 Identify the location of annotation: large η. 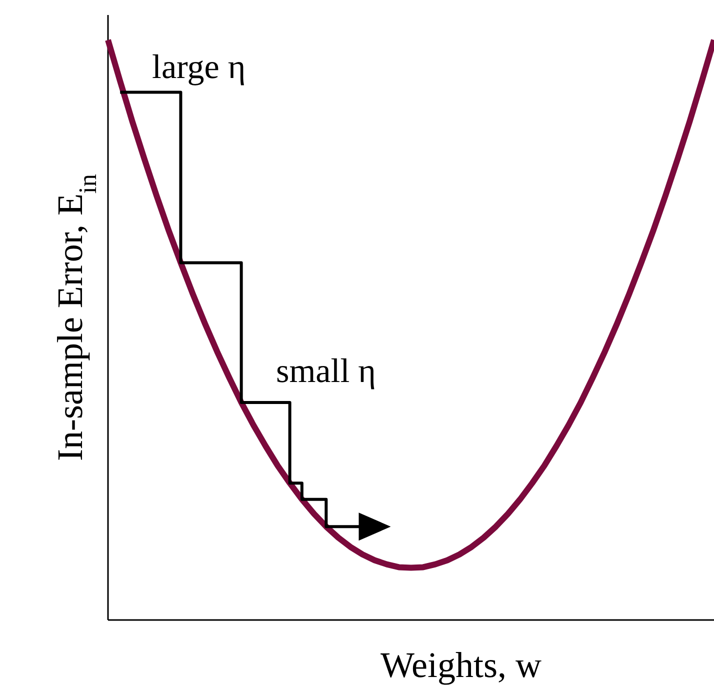
(199, 67).